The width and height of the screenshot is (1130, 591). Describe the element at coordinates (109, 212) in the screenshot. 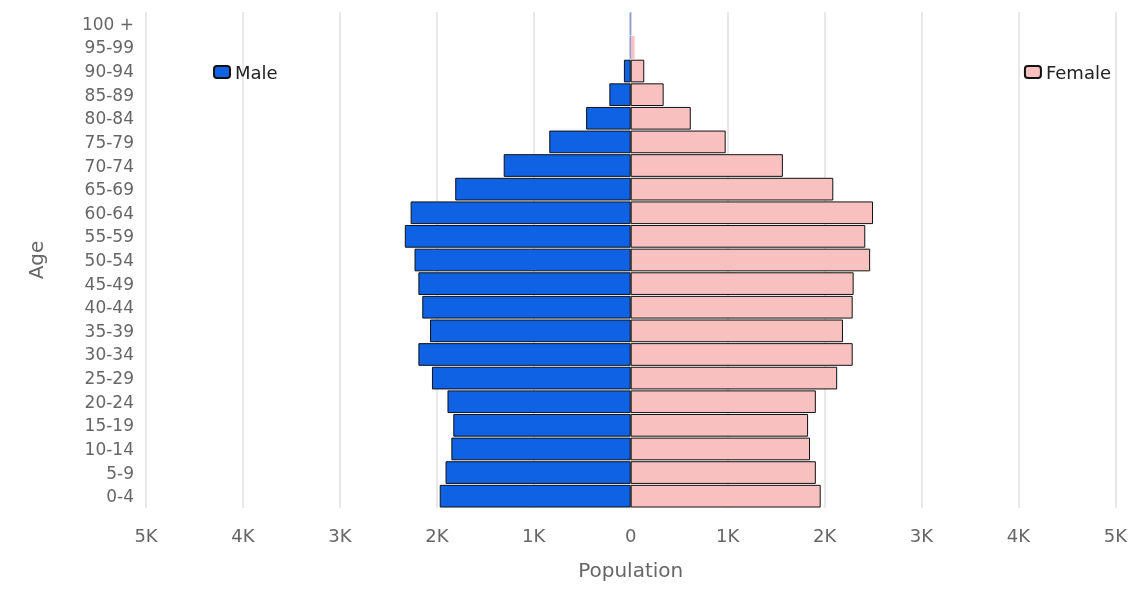

I see `y-tick-label: 60-64` at that location.